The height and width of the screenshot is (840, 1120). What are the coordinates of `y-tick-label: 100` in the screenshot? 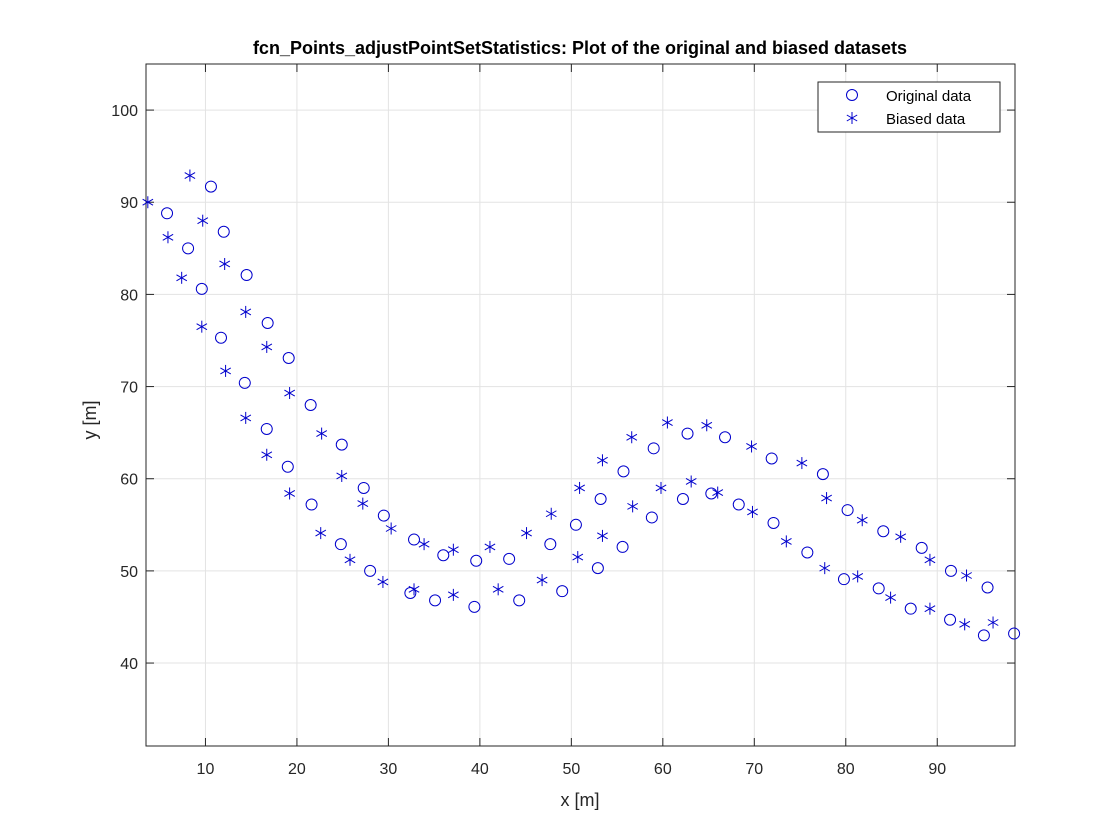 It's located at (124, 111).